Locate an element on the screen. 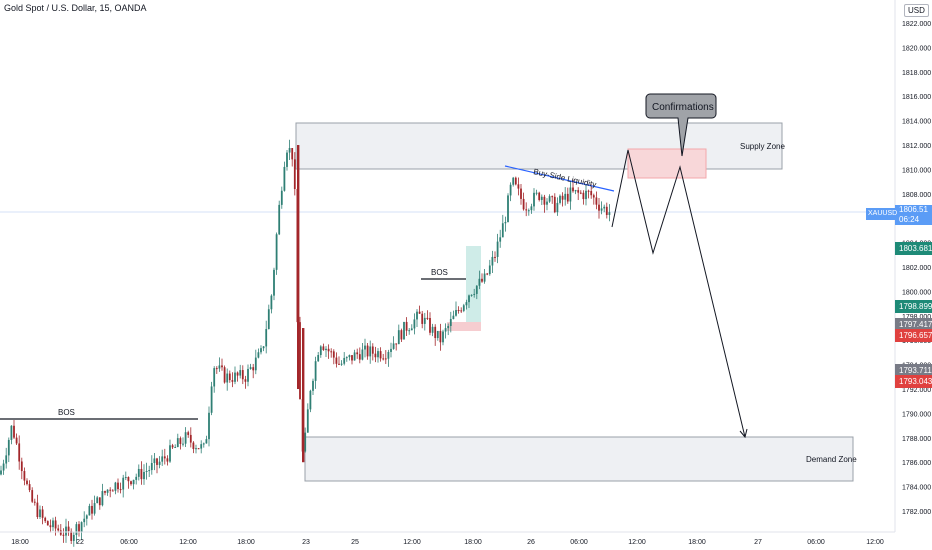 The image size is (932, 550). x-tick-label: 27 is located at coordinates (758, 542).